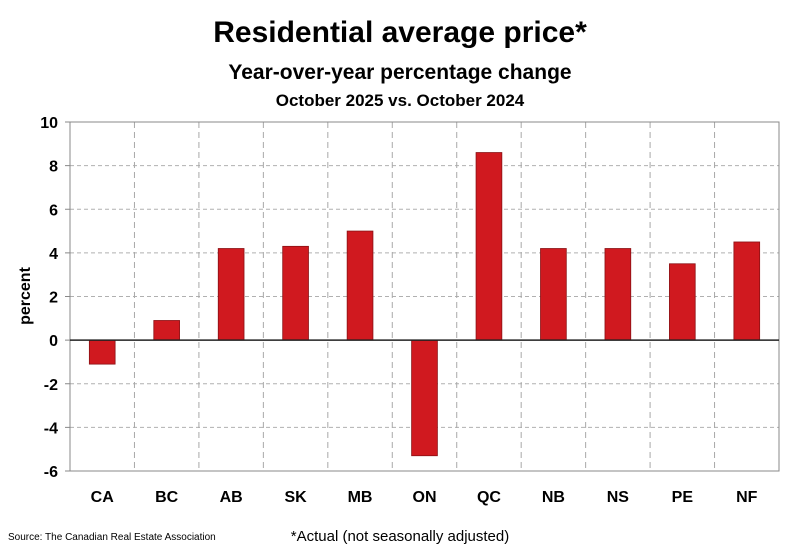 The image size is (800, 548). I want to click on bar-sk, so click(295, 293).